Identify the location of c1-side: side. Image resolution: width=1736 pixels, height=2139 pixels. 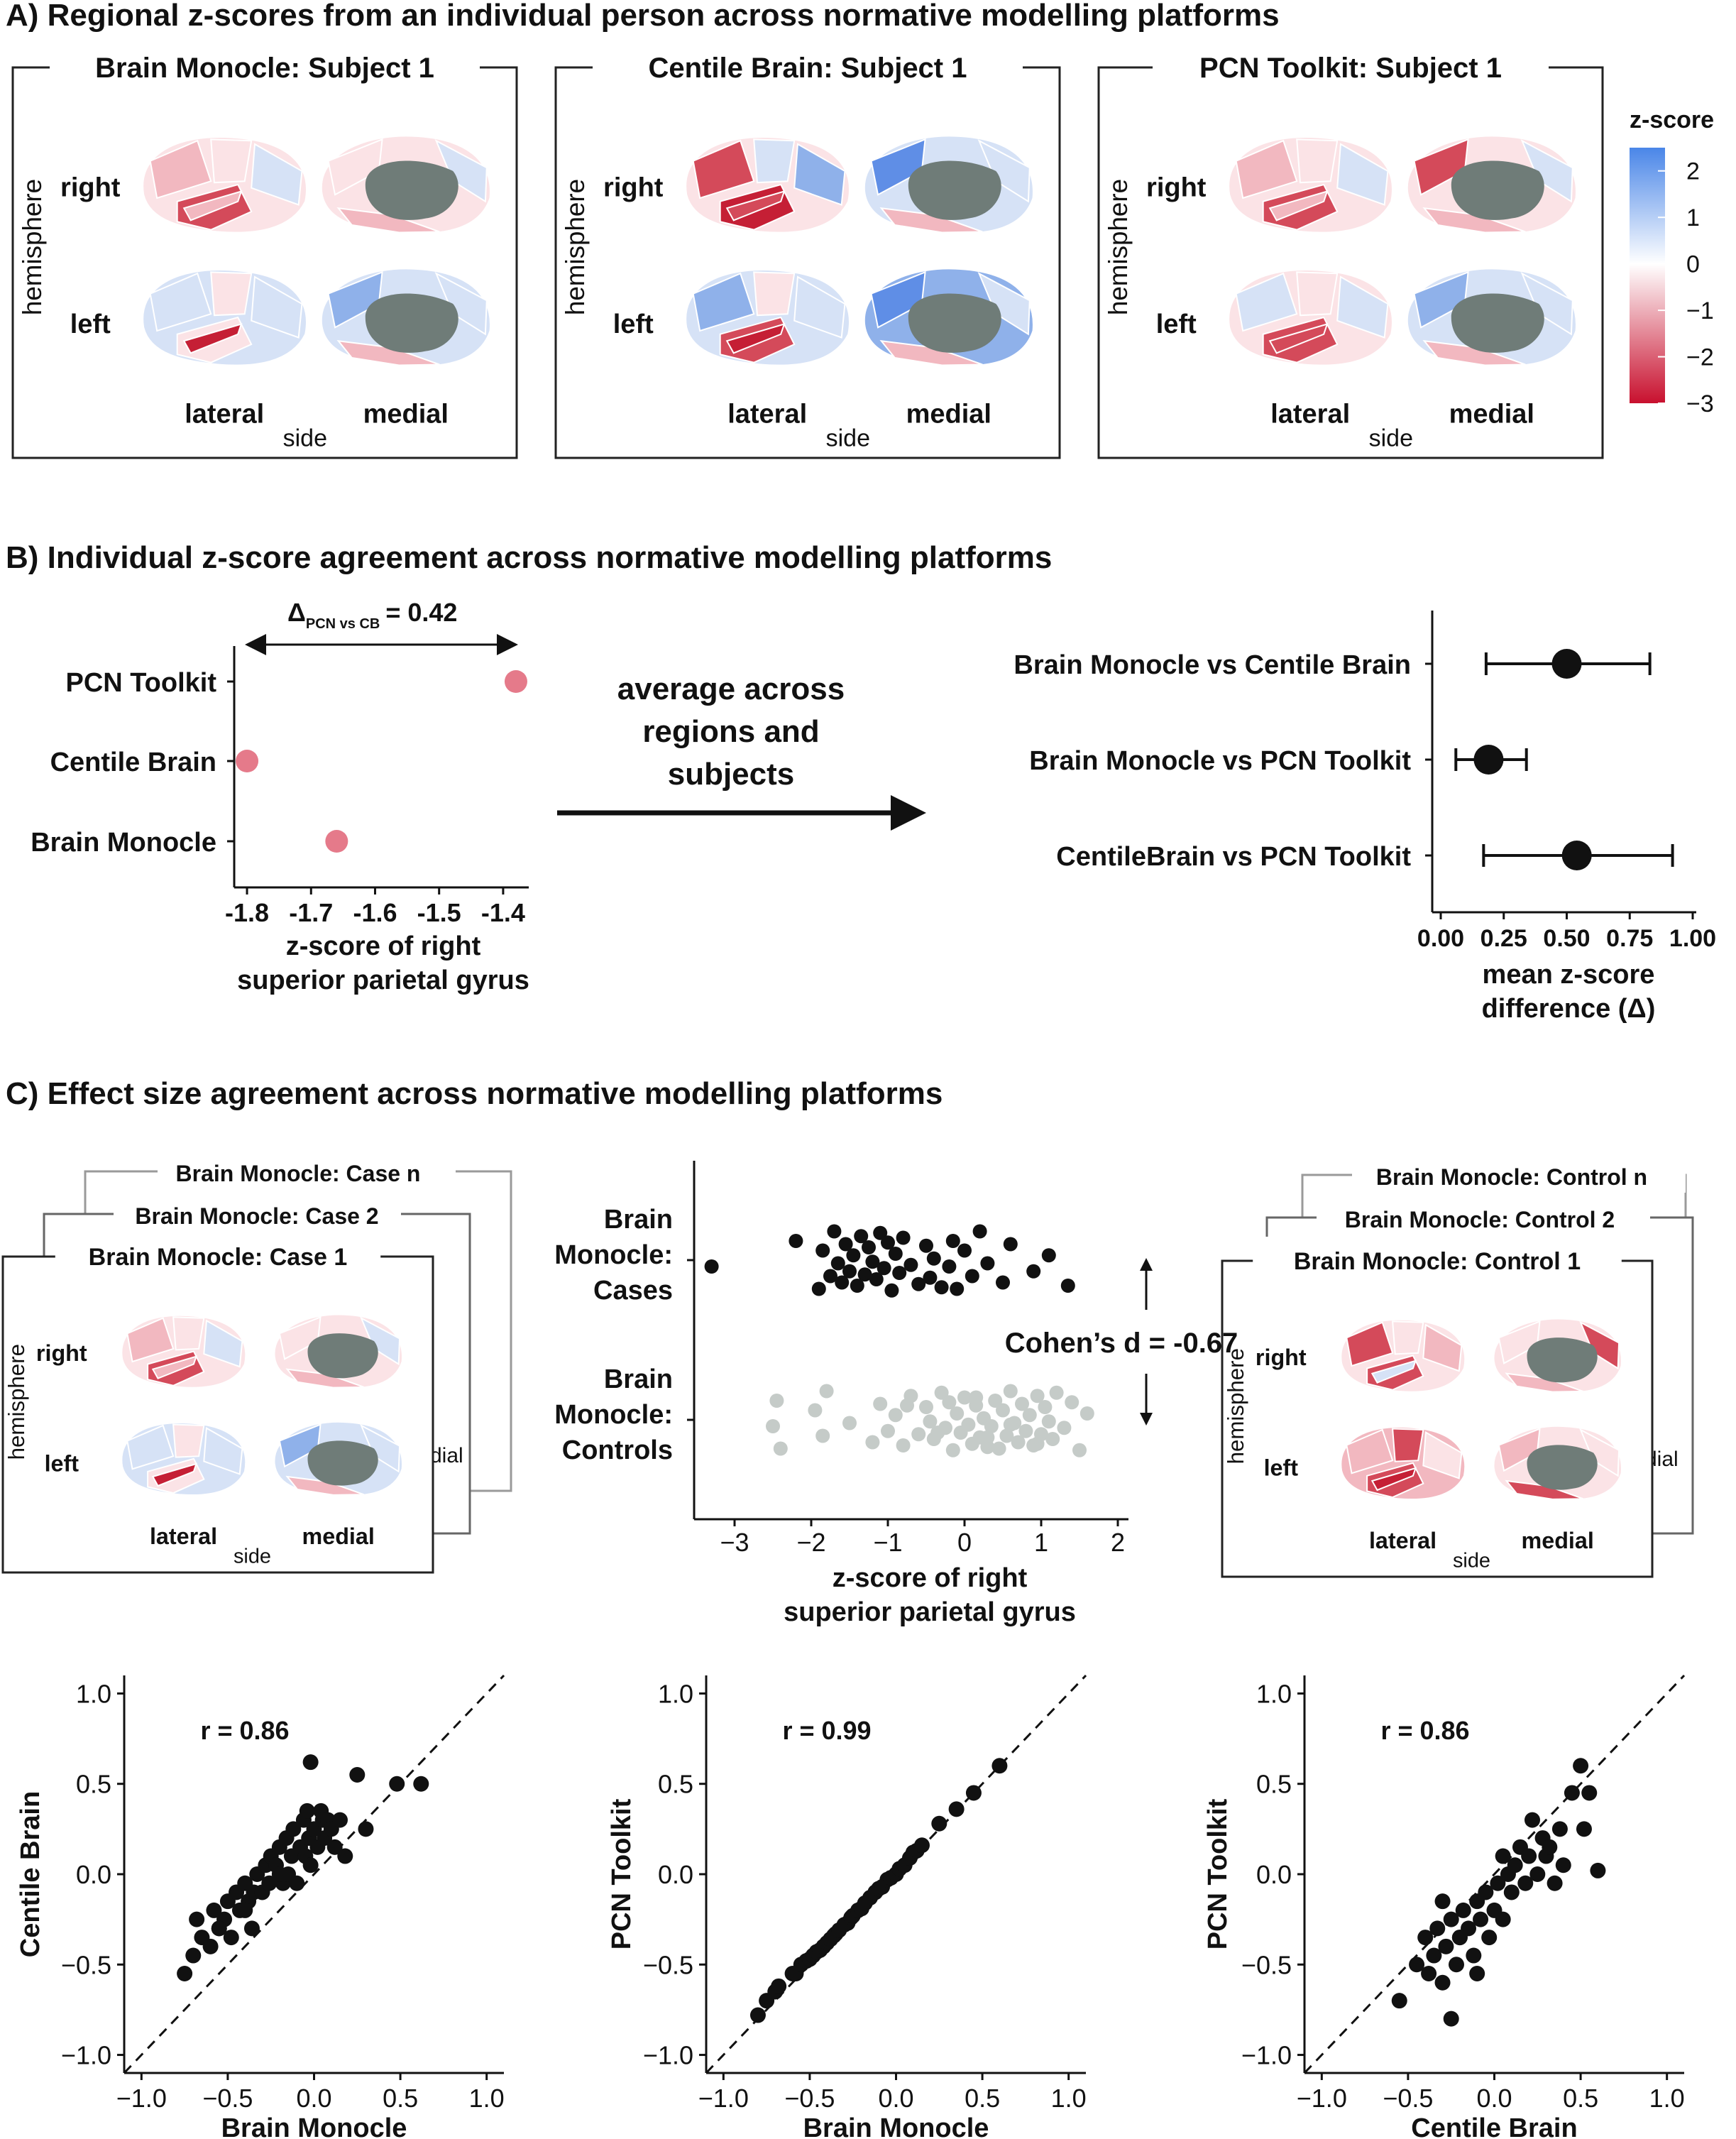
(252, 1557).